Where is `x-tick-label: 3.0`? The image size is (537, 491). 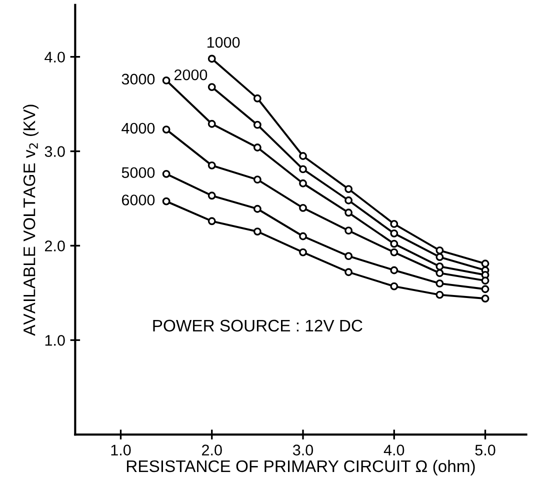
x-tick-label: 3.0 is located at coordinates (303, 450).